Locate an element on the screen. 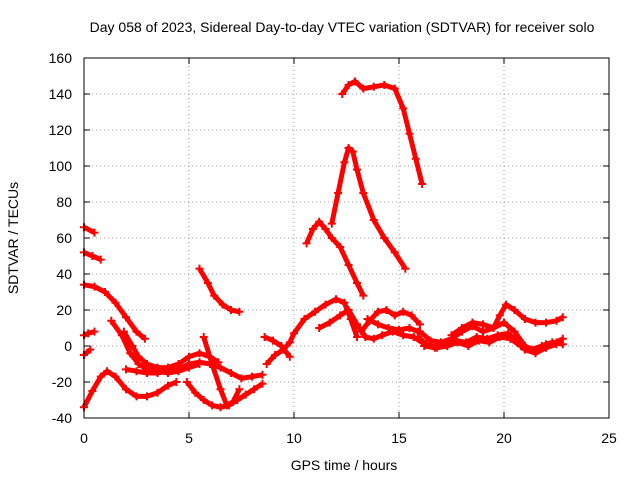  series-line-s14 is located at coordinates (277, 346).